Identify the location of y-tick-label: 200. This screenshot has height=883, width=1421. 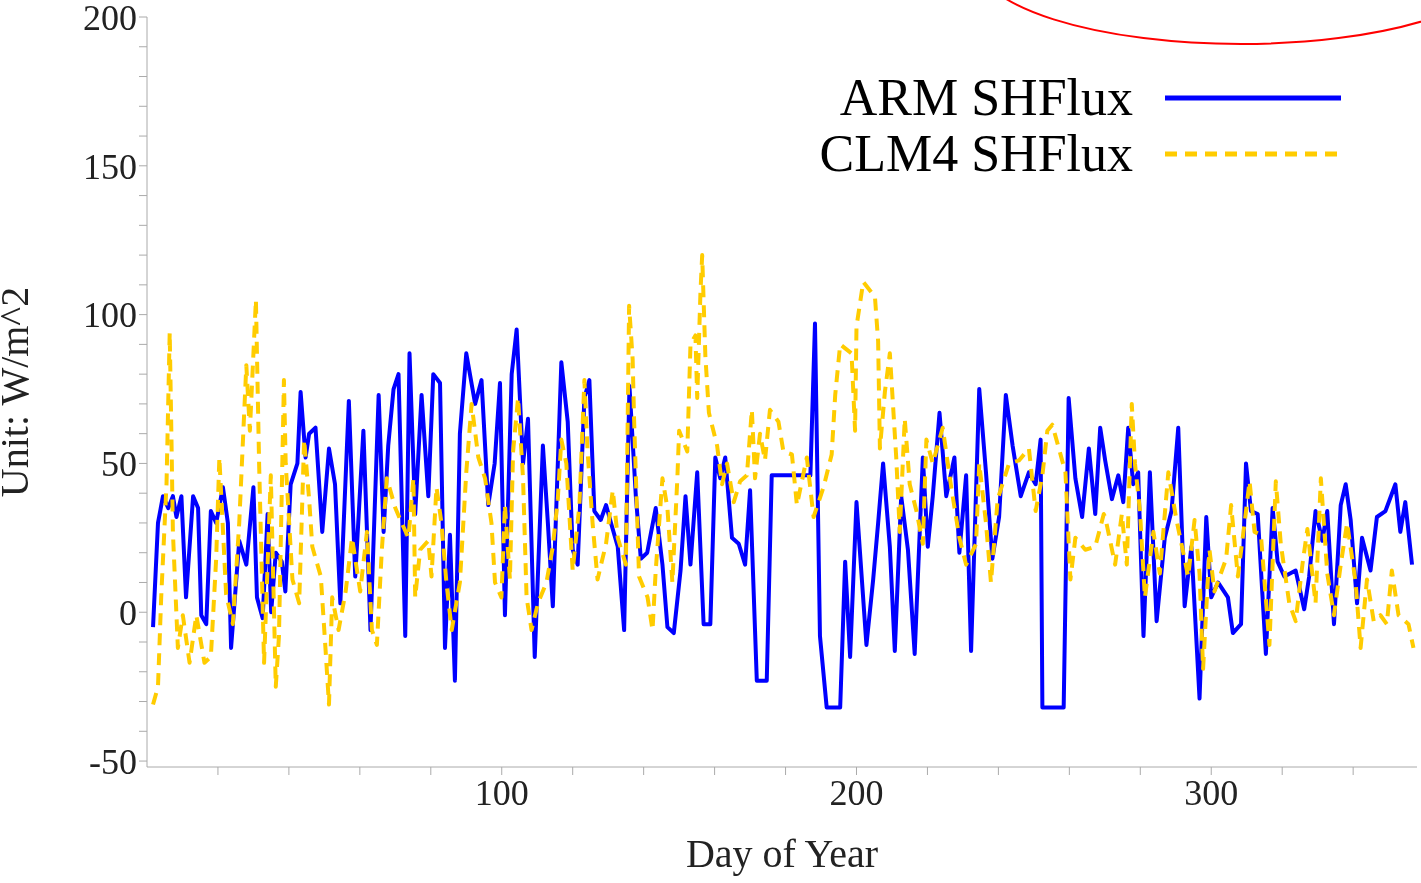
(110, 19).